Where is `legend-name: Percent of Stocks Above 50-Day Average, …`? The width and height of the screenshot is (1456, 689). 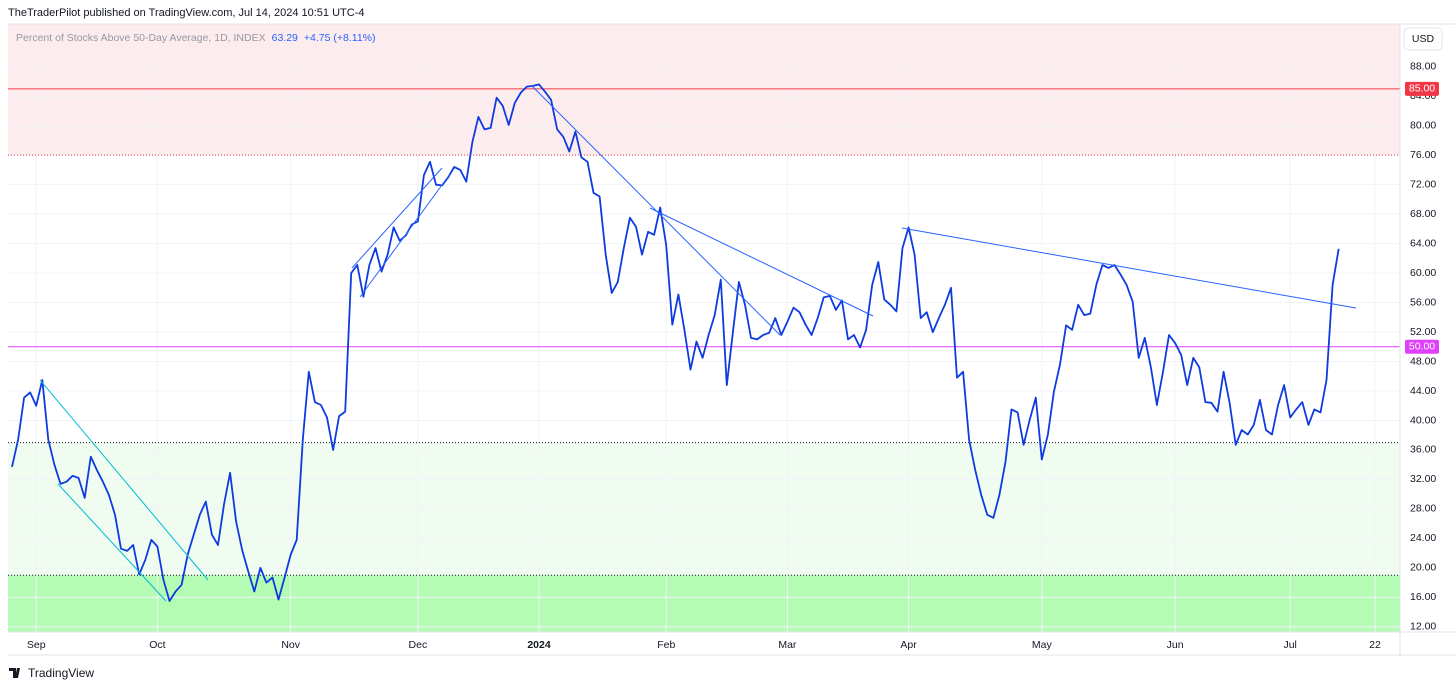 legend-name: Percent of Stocks Above 50-Day Average, … is located at coordinates (141, 38).